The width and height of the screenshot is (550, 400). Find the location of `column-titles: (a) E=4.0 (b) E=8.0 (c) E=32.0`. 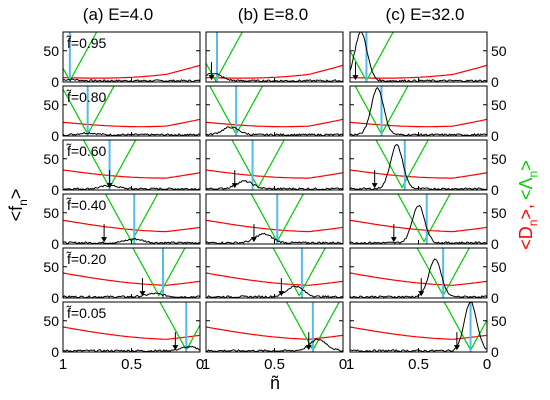

column-titles: (a) E=4.0 (b) E=8.0 (c) E=32.0 is located at coordinates (274, 14).